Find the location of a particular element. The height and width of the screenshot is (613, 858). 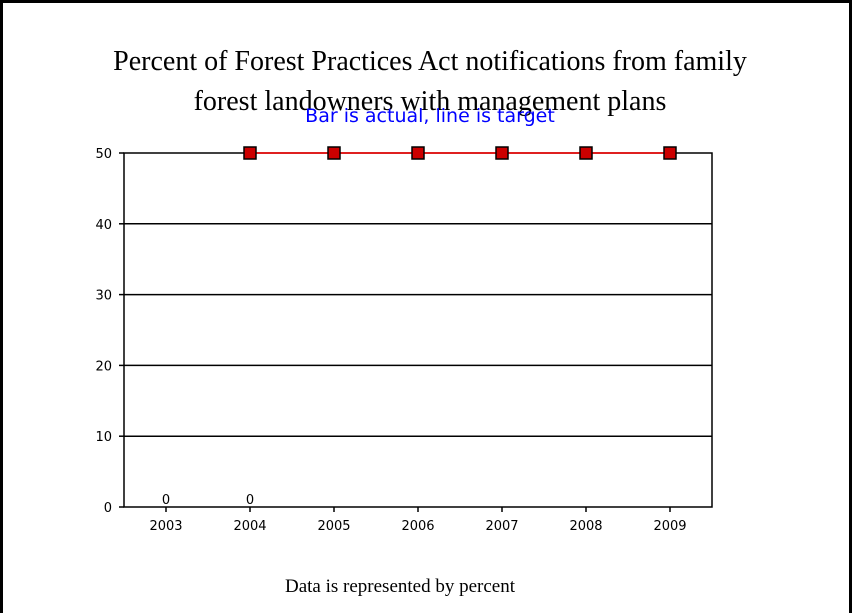

target-marker-2009 is located at coordinates (670, 153).